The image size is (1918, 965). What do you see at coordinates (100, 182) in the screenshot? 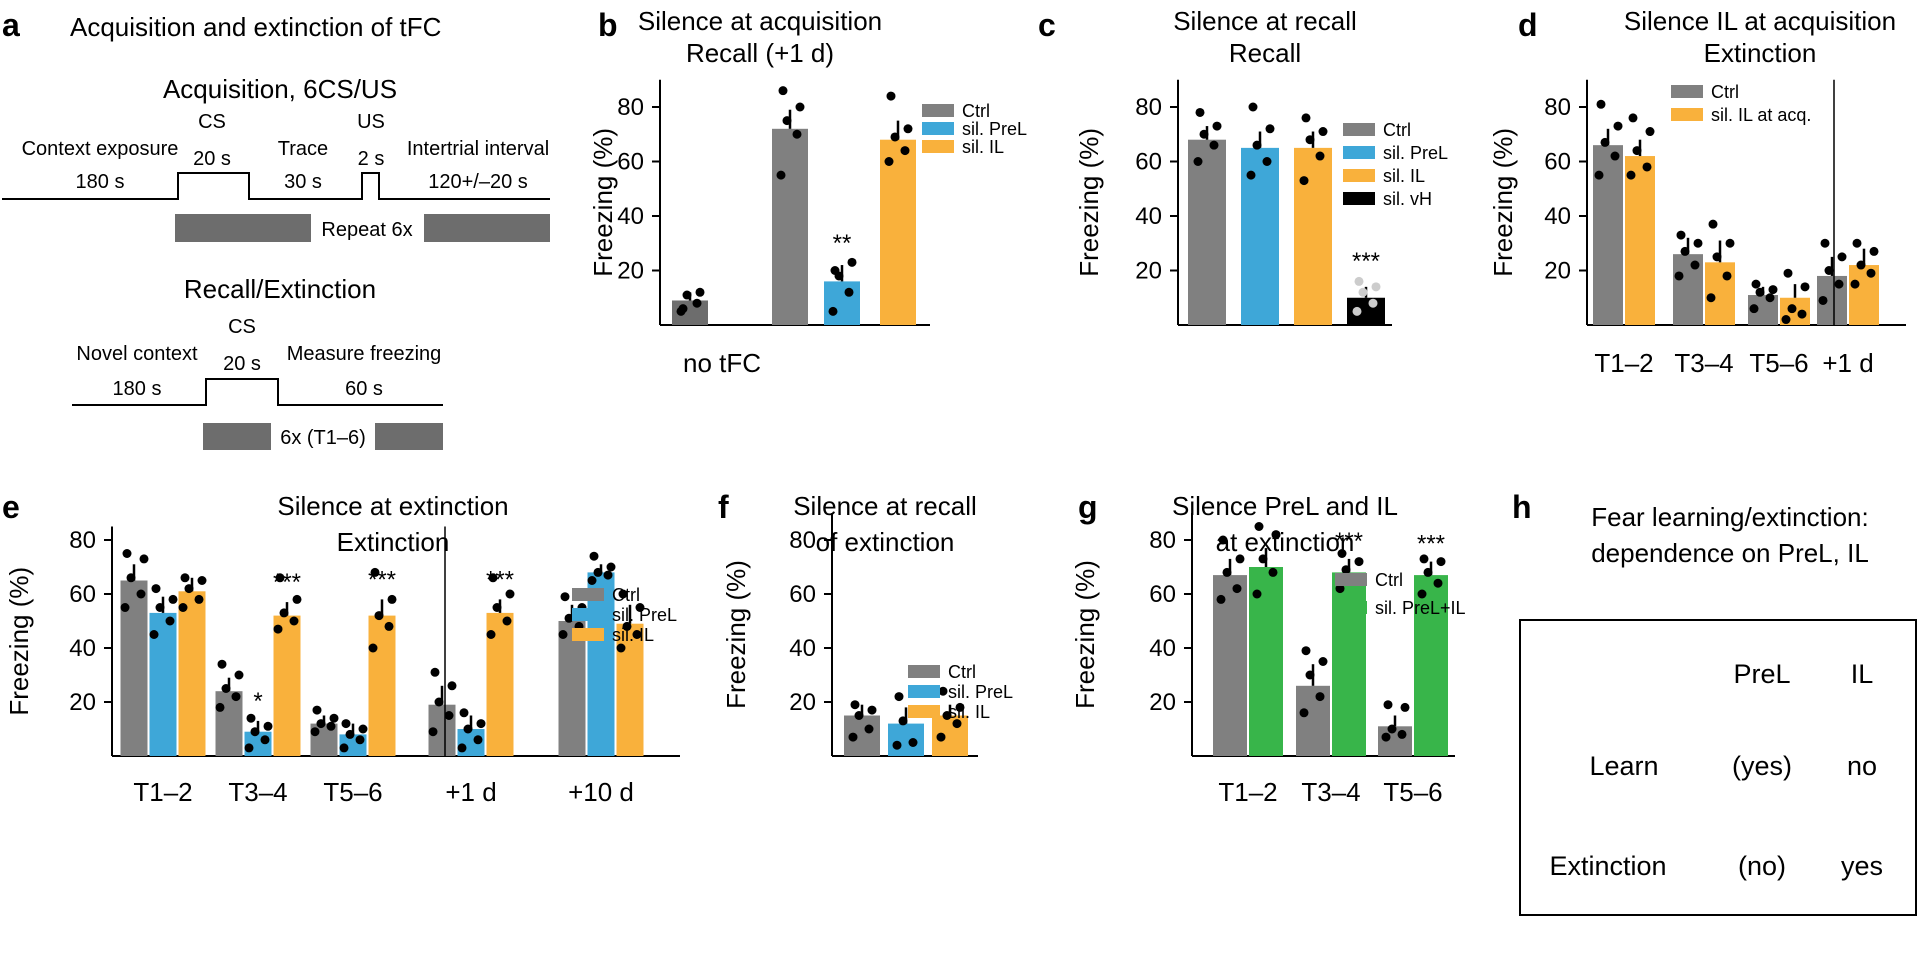
I see `acq-context-time: 180 s` at bounding box center [100, 182].